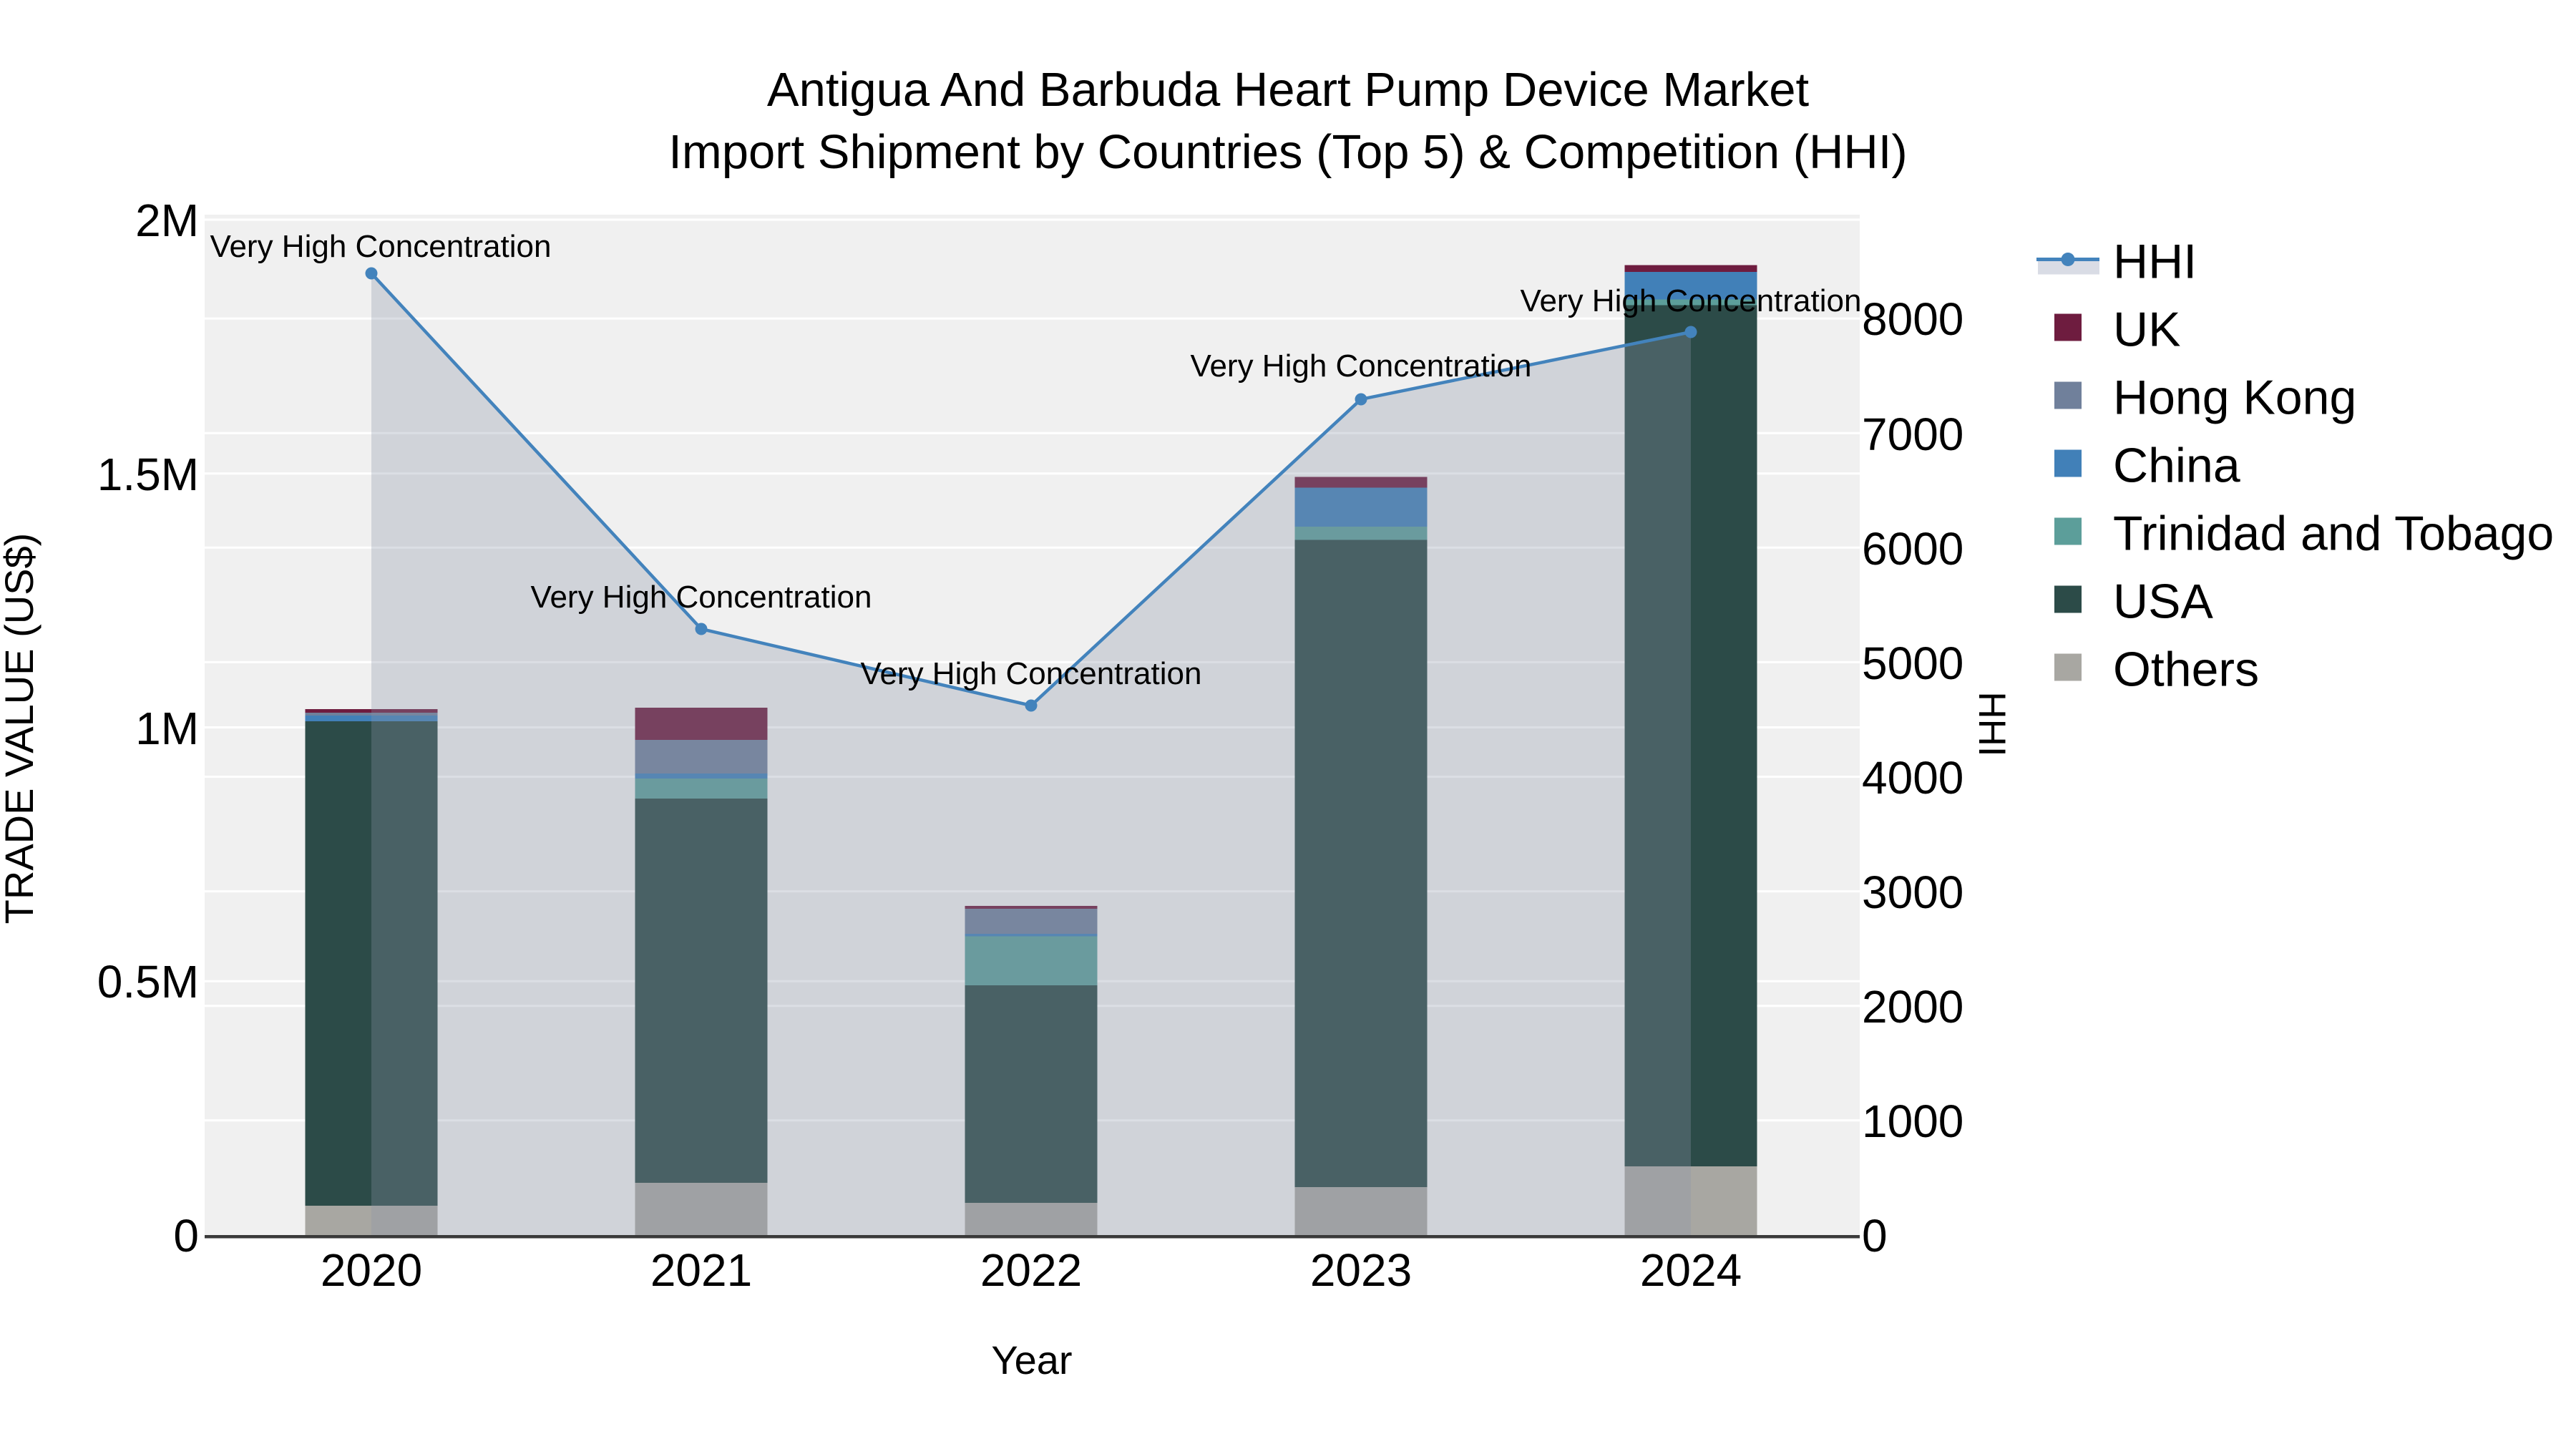 This screenshot has width=2576, height=1449. What do you see at coordinates (1361, 1270) in the screenshot?
I see `svg-text: 2023` at bounding box center [1361, 1270].